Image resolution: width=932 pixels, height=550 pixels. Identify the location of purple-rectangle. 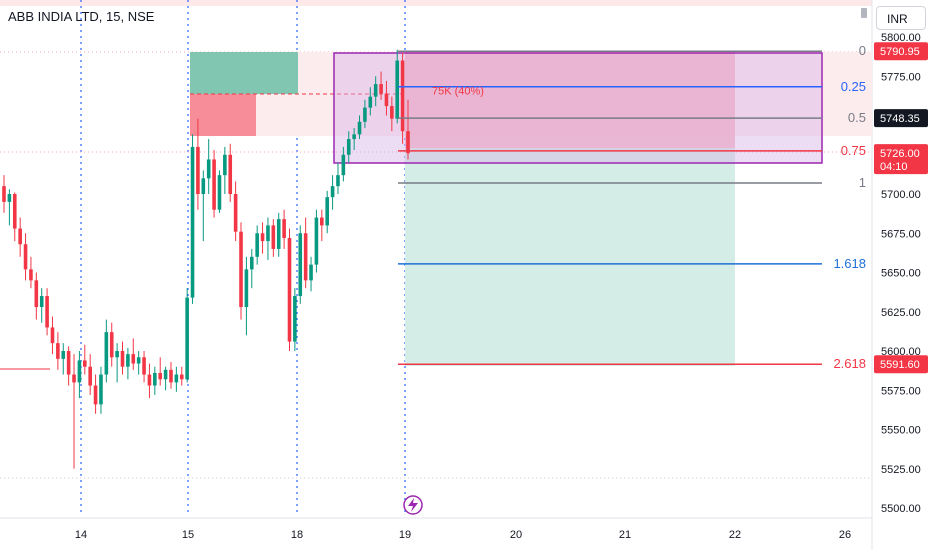
(578, 108).